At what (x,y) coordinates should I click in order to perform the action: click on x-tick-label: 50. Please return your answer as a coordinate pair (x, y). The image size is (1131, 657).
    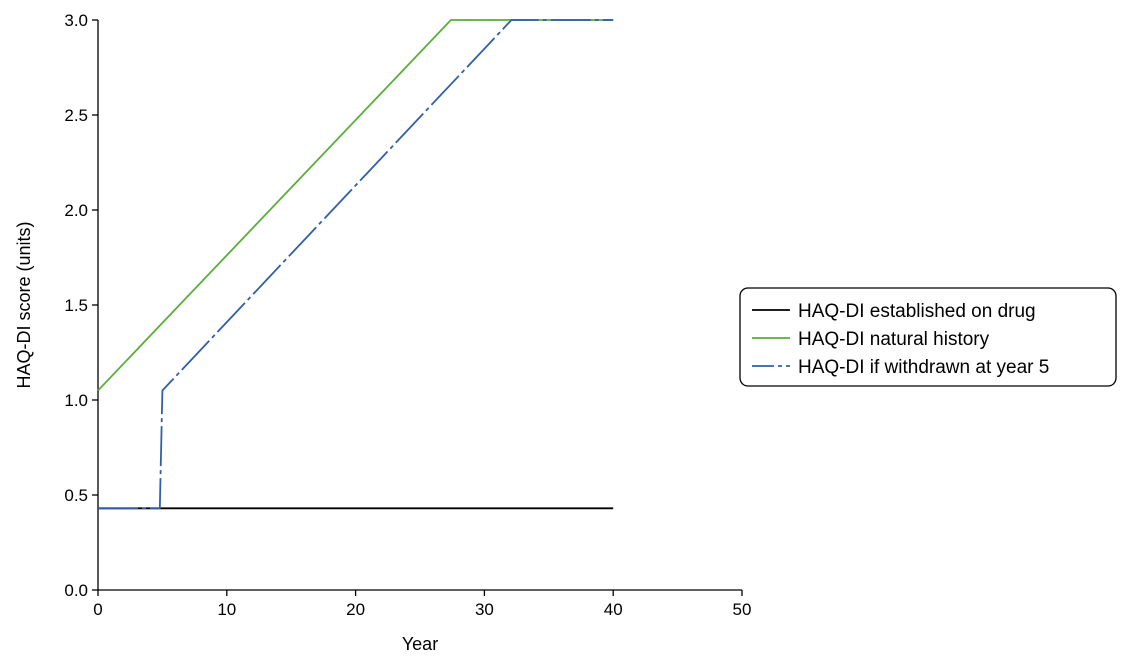
    Looking at the image, I should click on (742, 609).